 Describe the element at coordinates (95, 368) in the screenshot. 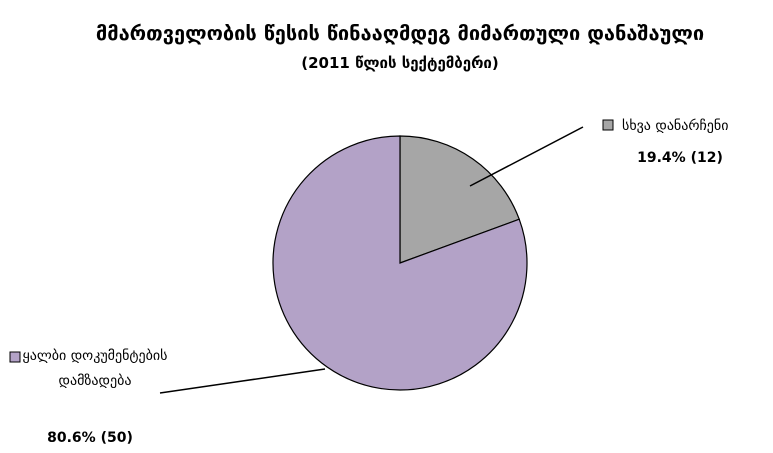

I see `slice-label: ყალბი დოკუმენტების დამზადება` at that location.